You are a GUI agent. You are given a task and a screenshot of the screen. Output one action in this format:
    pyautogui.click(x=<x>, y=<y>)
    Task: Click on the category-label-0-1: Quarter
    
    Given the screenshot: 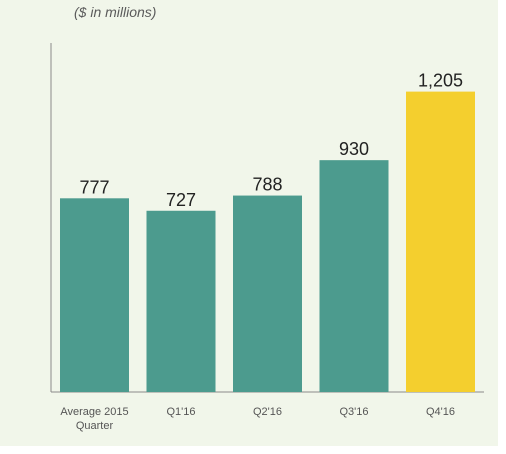 What is the action you would take?
    pyautogui.click(x=95, y=426)
    